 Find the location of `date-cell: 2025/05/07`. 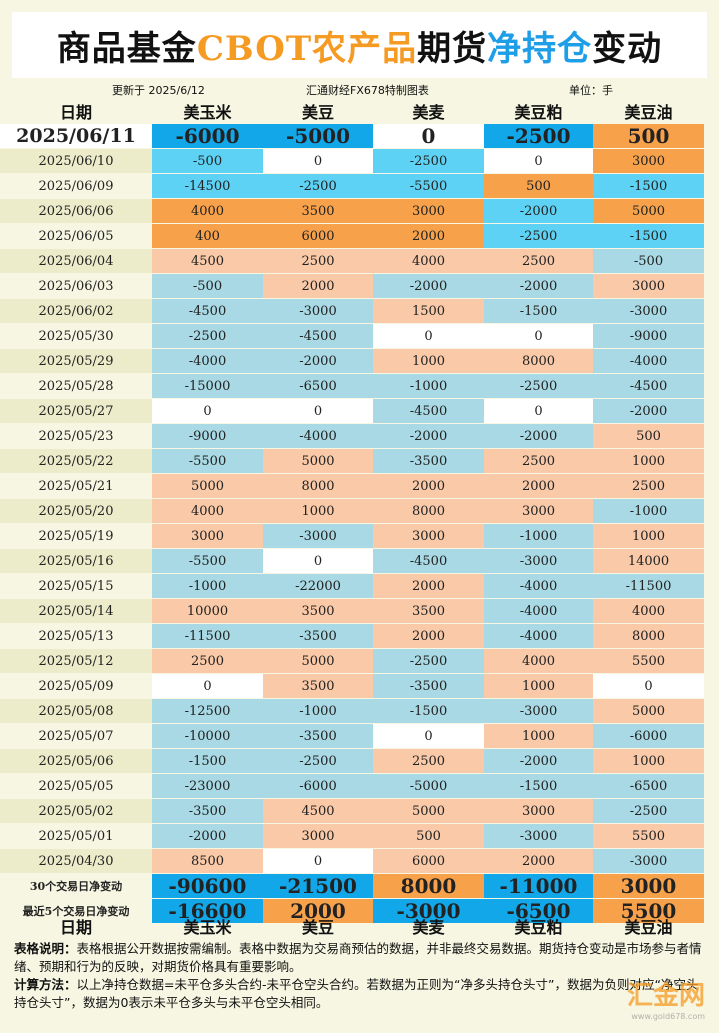

date-cell: 2025/05/07 is located at coordinates (76, 736).